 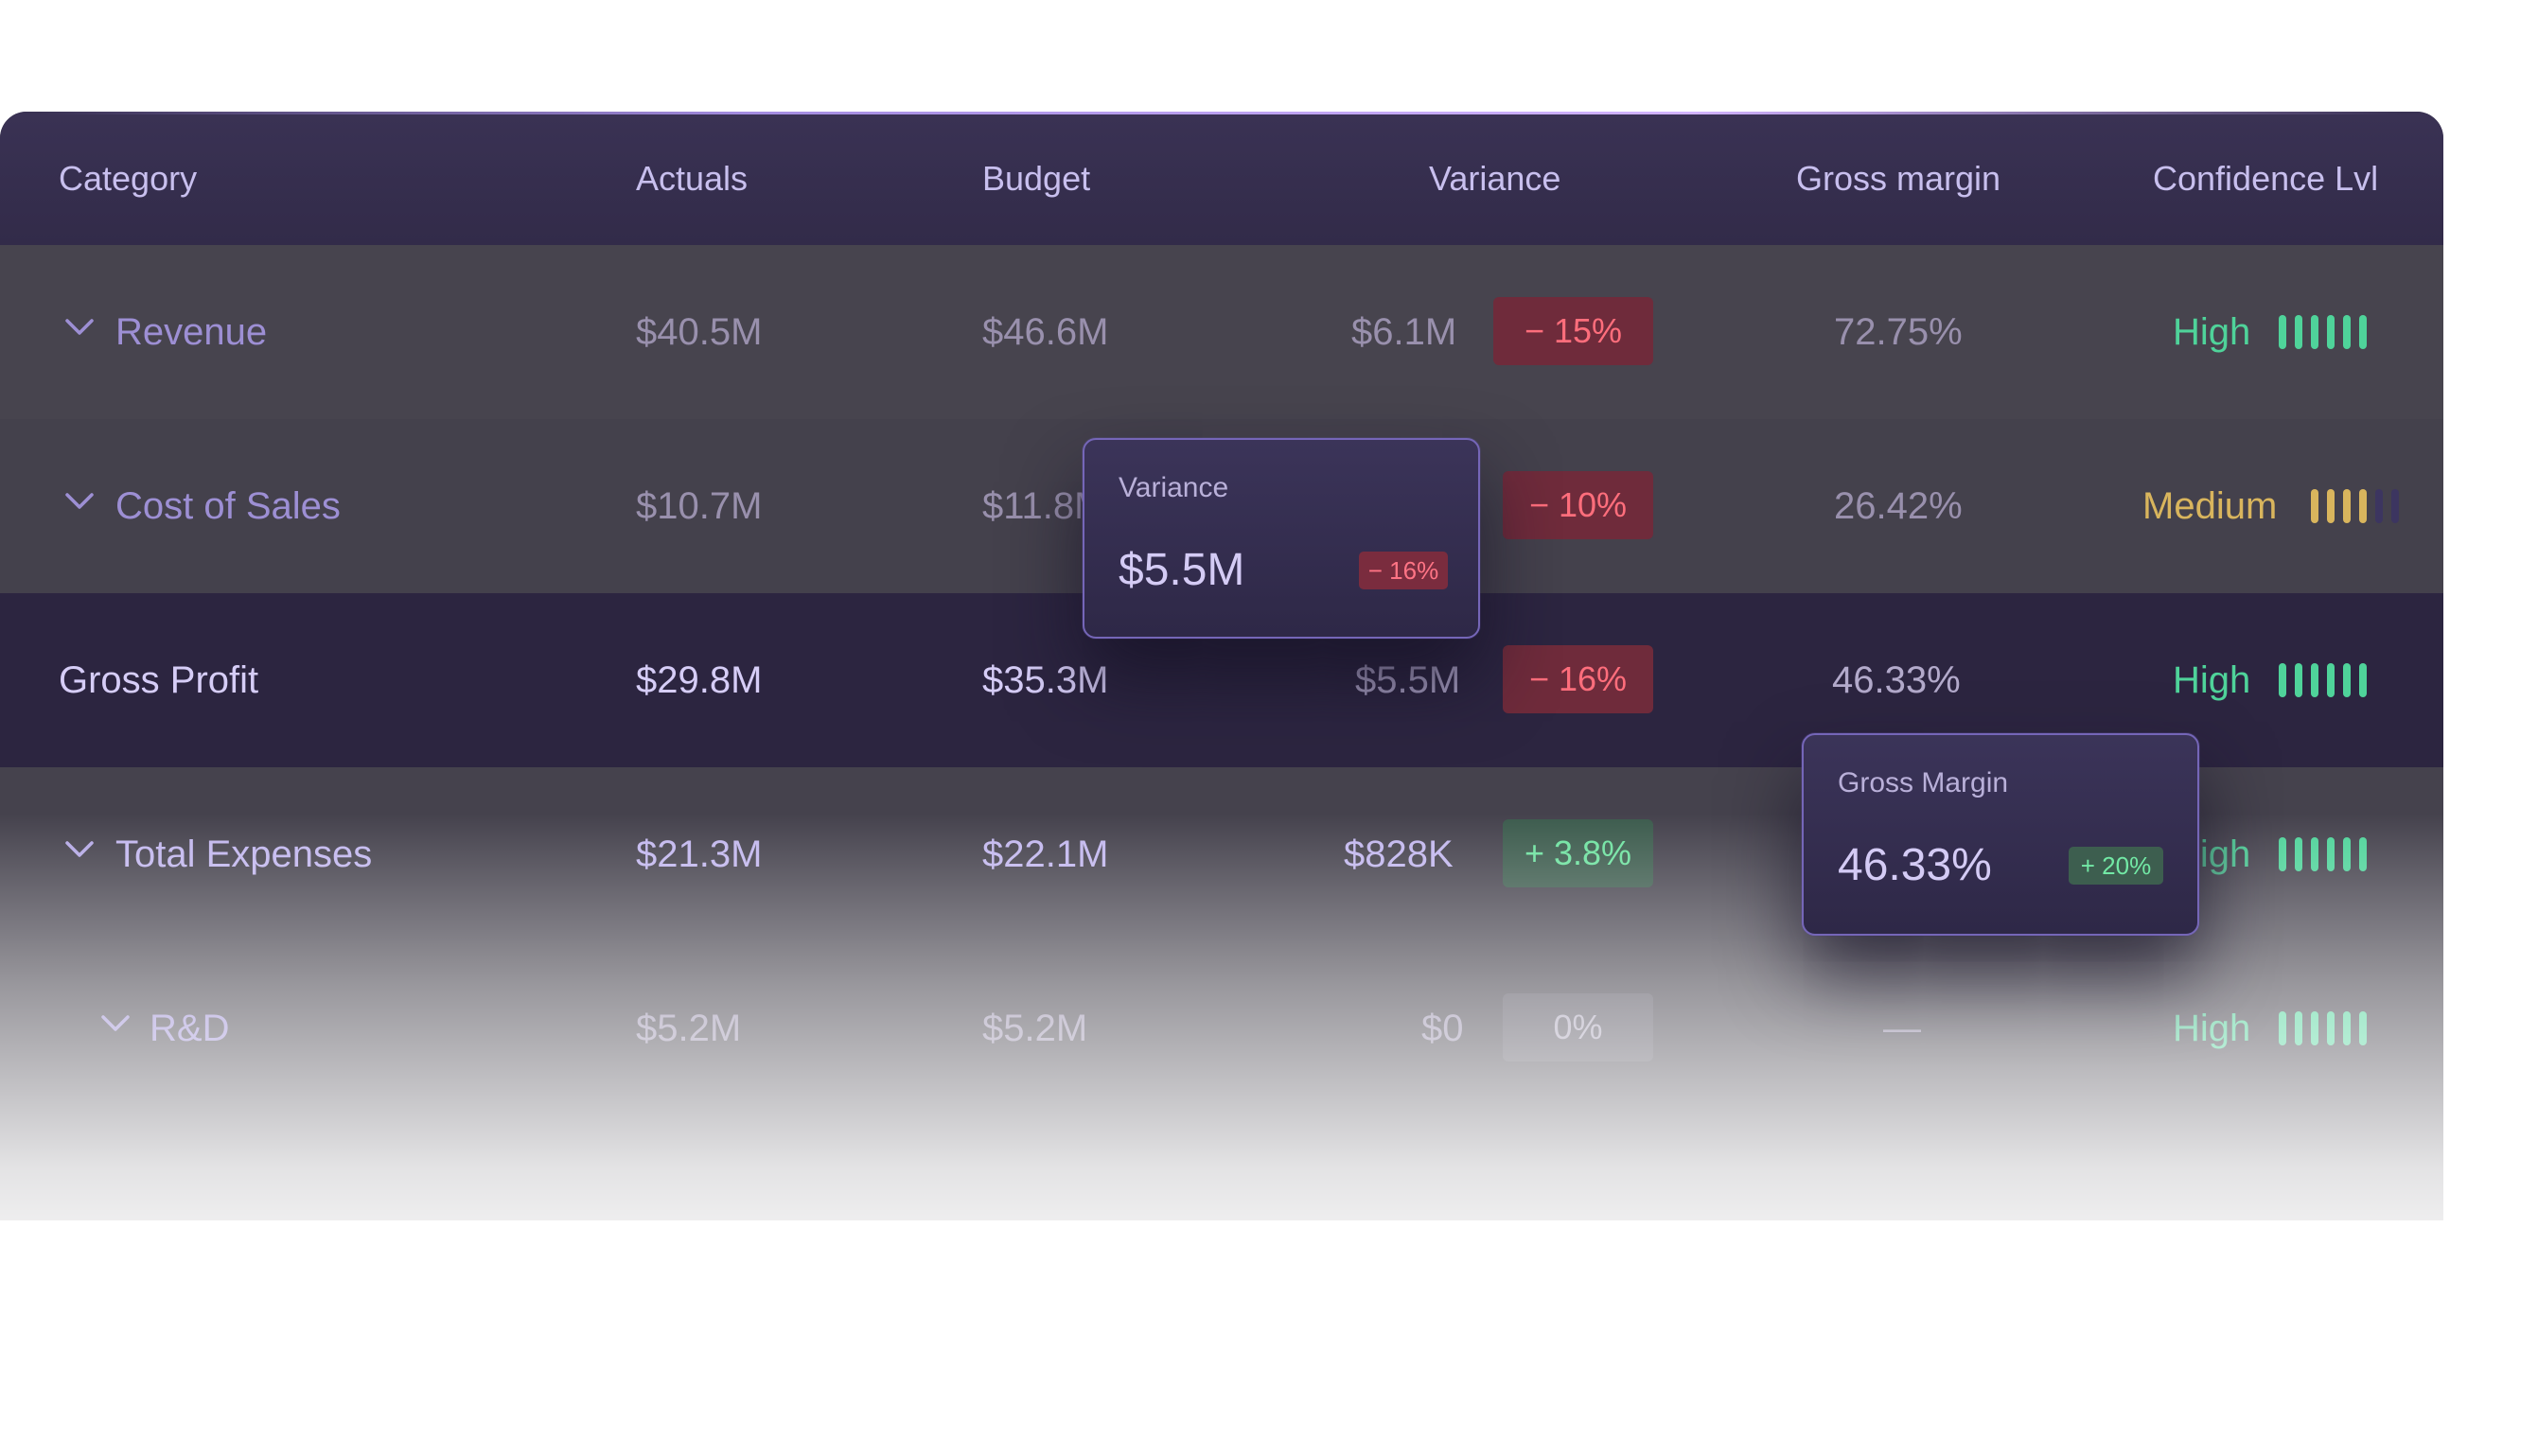 I want to click on variance-badge: + 3.8%, so click(x=1578, y=853).